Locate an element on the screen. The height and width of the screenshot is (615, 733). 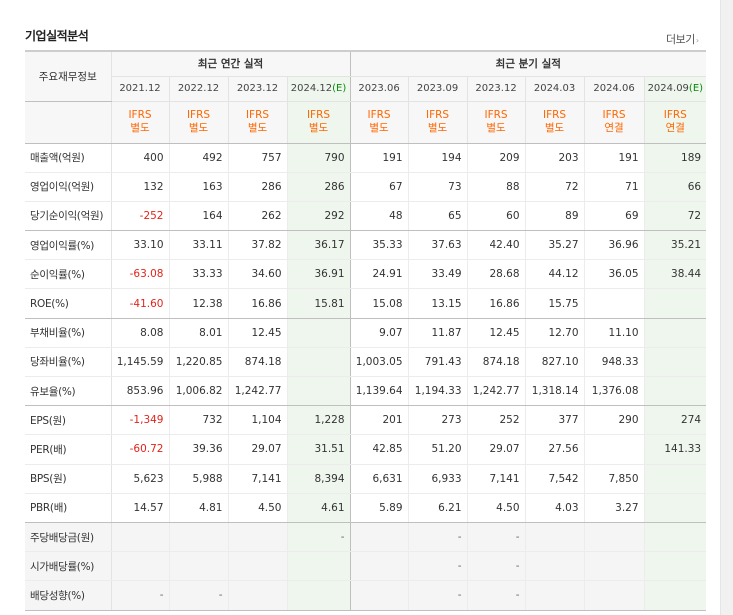
cell-value: 492 is located at coordinates (212, 157).